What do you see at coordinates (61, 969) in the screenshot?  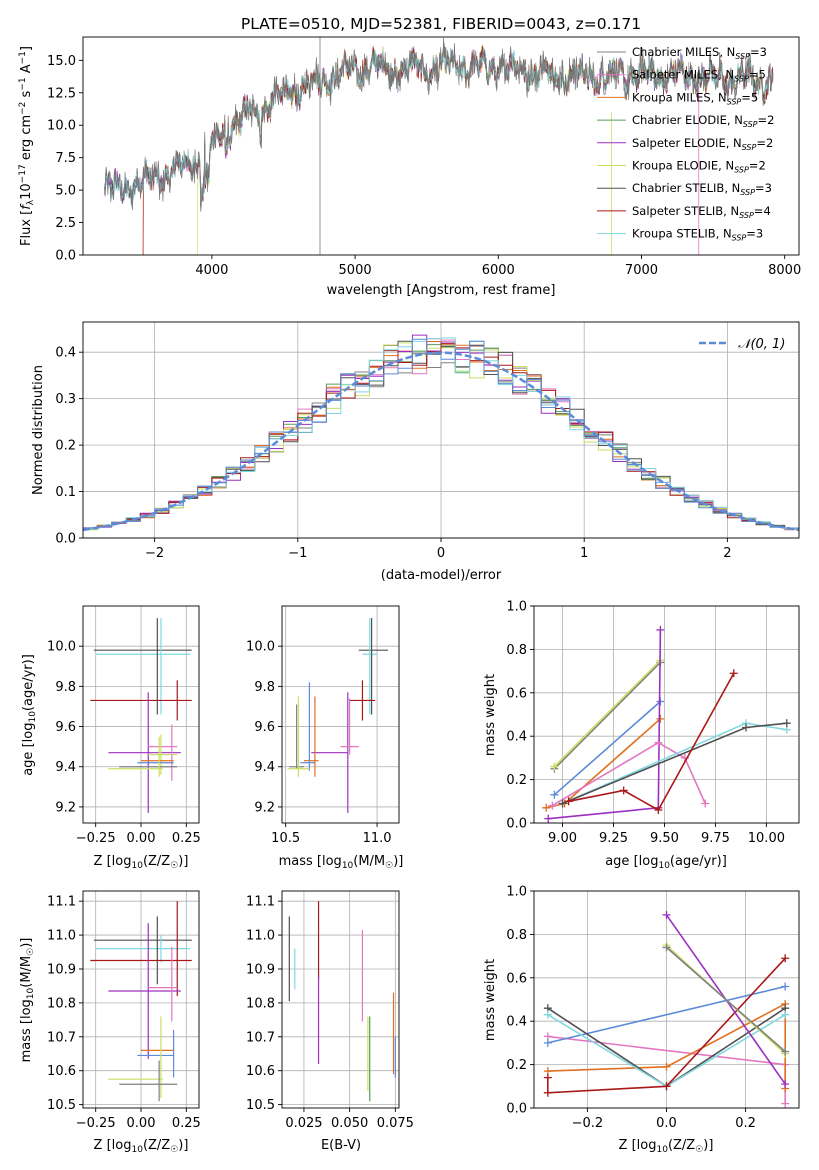 I see `y-tick-label: 10.9` at bounding box center [61, 969].